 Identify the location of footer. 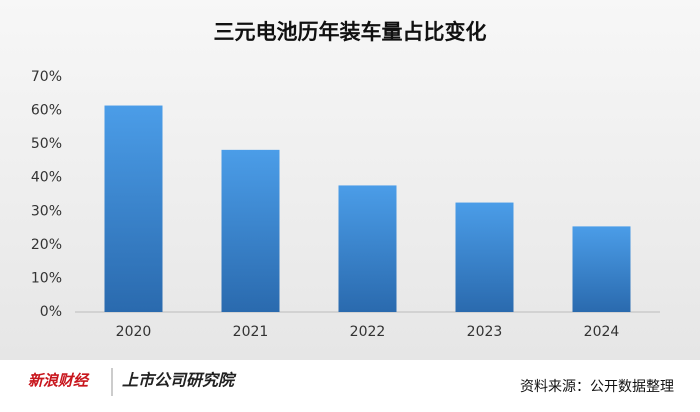
(350, 386).